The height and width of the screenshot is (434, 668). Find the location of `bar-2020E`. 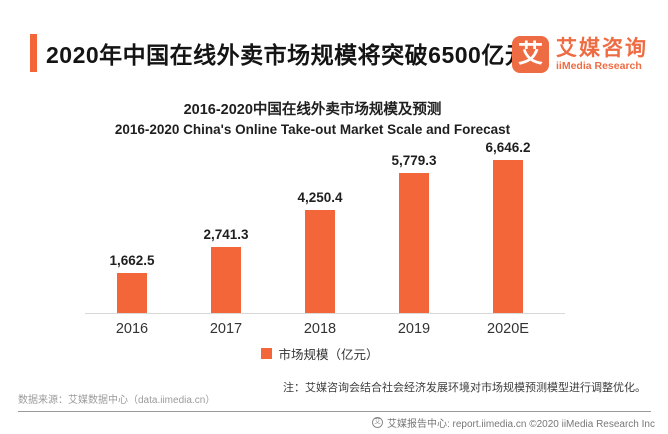

bar-2020E is located at coordinates (508, 236).